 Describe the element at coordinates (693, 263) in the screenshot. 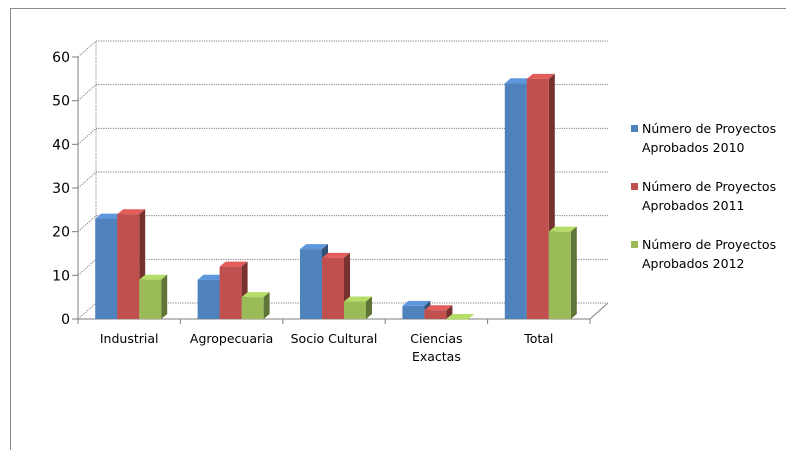

I see `legend-label: Aprobados 2012` at that location.